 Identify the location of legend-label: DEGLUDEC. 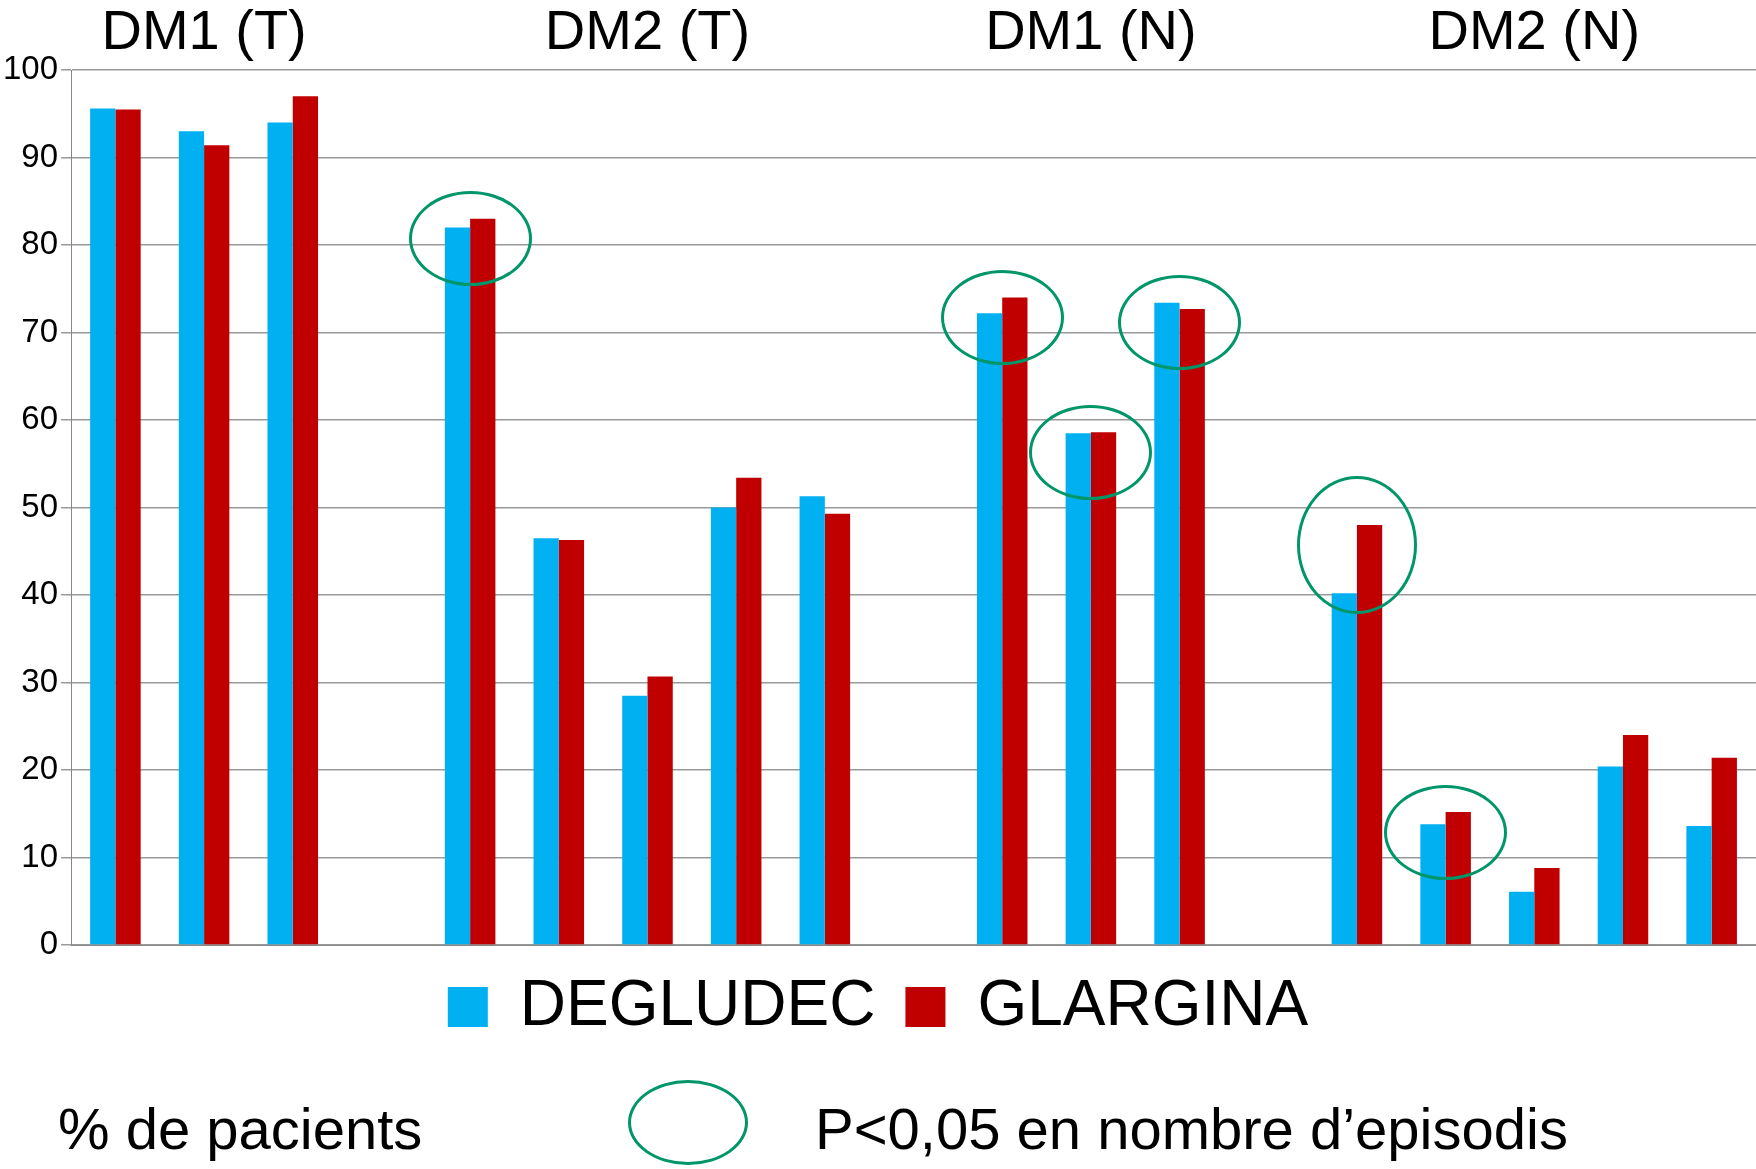
(697, 1002).